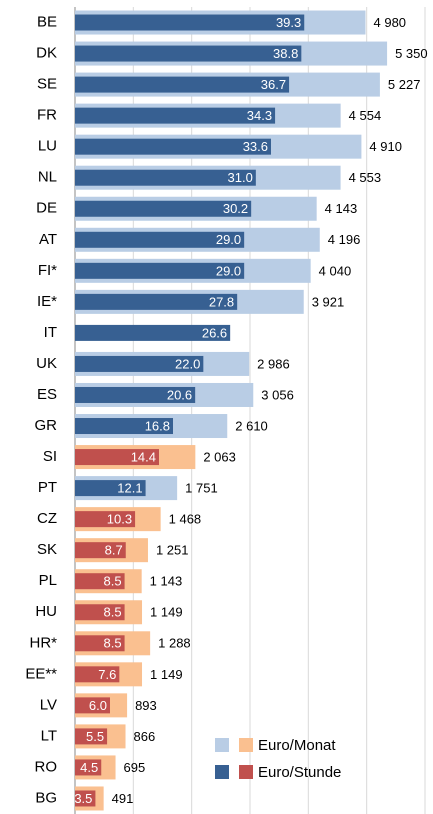  Describe the element at coordinates (48, 704) in the screenshot. I see `category-label: LV` at that location.